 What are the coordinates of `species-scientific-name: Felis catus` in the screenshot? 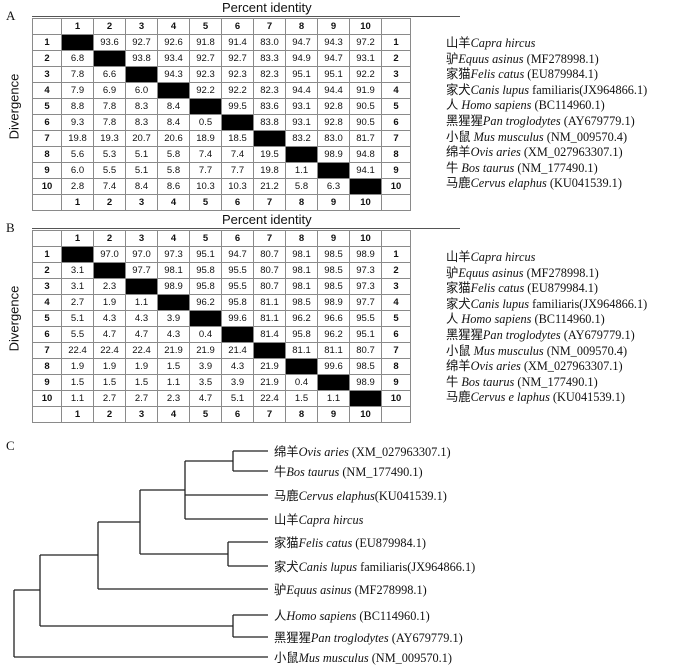 It's located at (497, 288).